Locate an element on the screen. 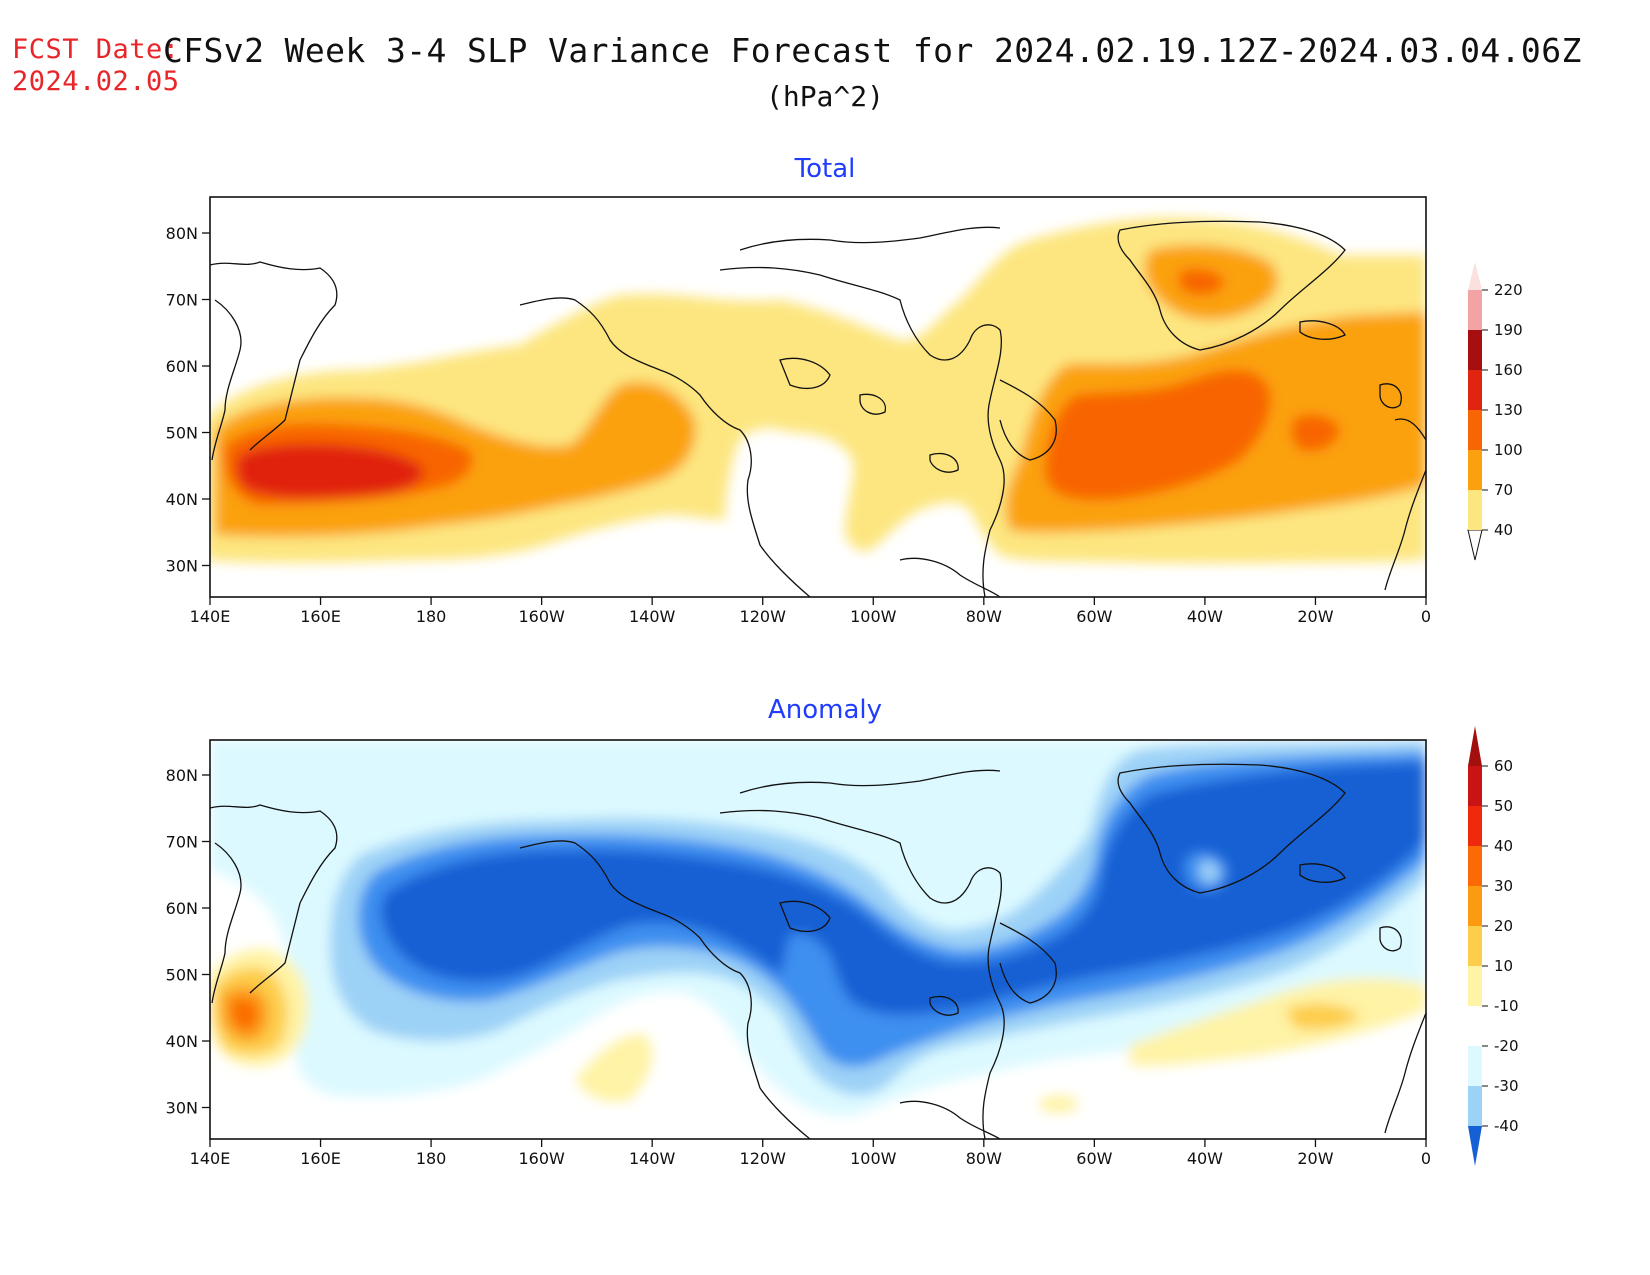 This screenshot has height=1275, width=1650. colorbar-label: -10 is located at coordinates (1506, 1006).